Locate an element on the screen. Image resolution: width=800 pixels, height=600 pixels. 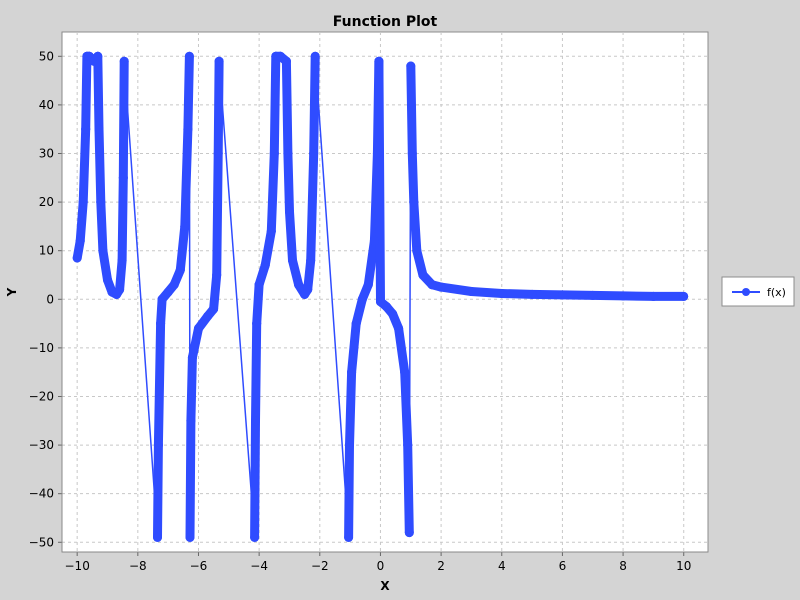
x-tick-label: −4 is located at coordinates (259, 566).